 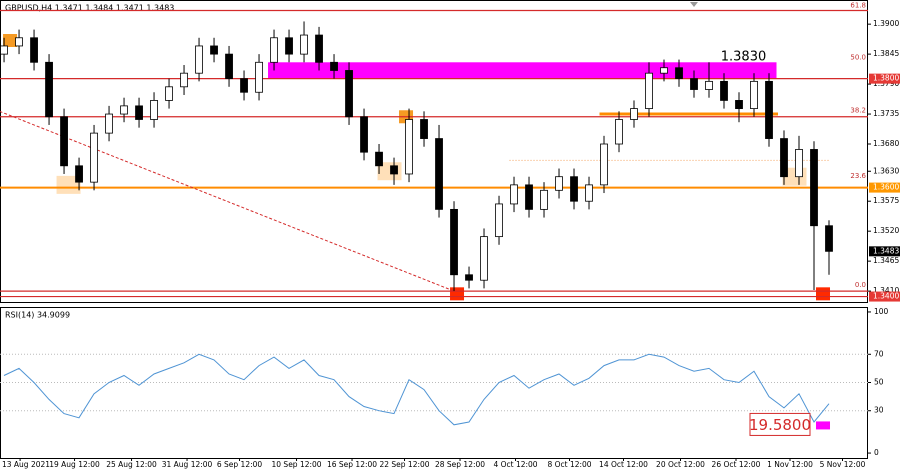 What do you see at coordinates (680, 464) in the screenshot?
I see `x-tick-label: 20 Oct 12:00` at bounding box center [680, 464].